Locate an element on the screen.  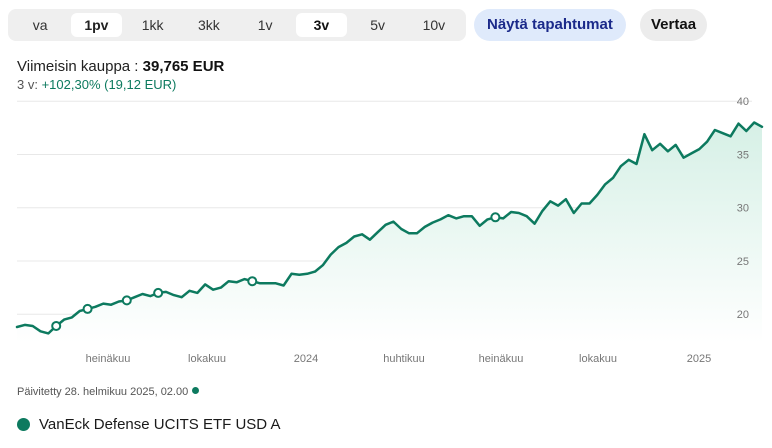
period-performance: 3 v: +102,30% (19,12 EUR) is located at coordinates (96, 84).